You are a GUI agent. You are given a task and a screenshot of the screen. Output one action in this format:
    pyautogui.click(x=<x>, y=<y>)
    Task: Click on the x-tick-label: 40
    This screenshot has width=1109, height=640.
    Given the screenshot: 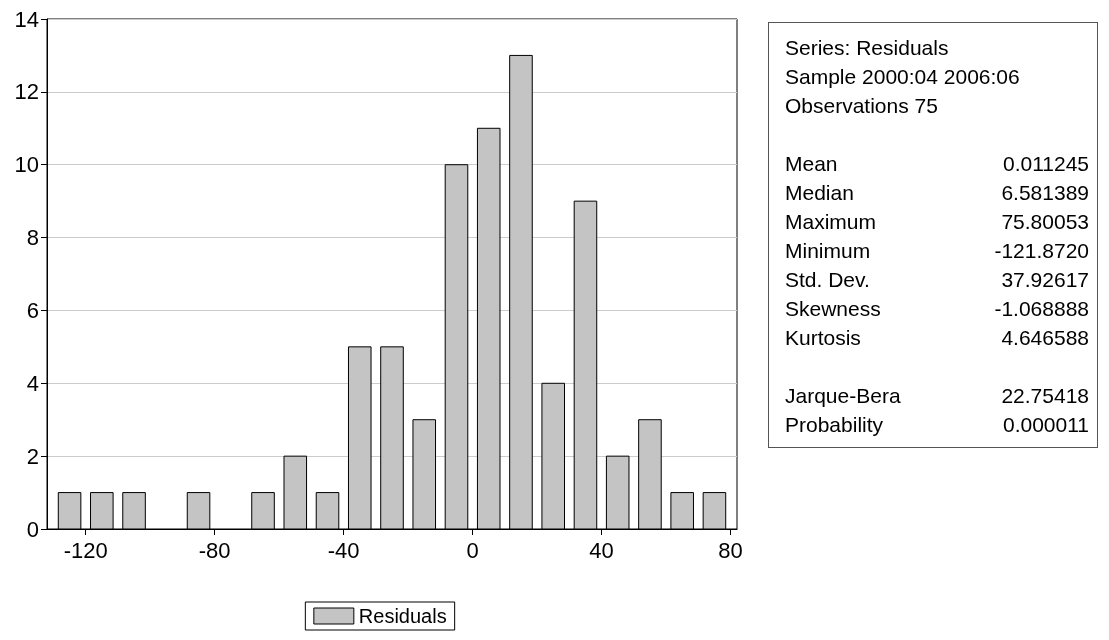 What is the action you would take?
    pyautogui.click(x=601, y=550)
    